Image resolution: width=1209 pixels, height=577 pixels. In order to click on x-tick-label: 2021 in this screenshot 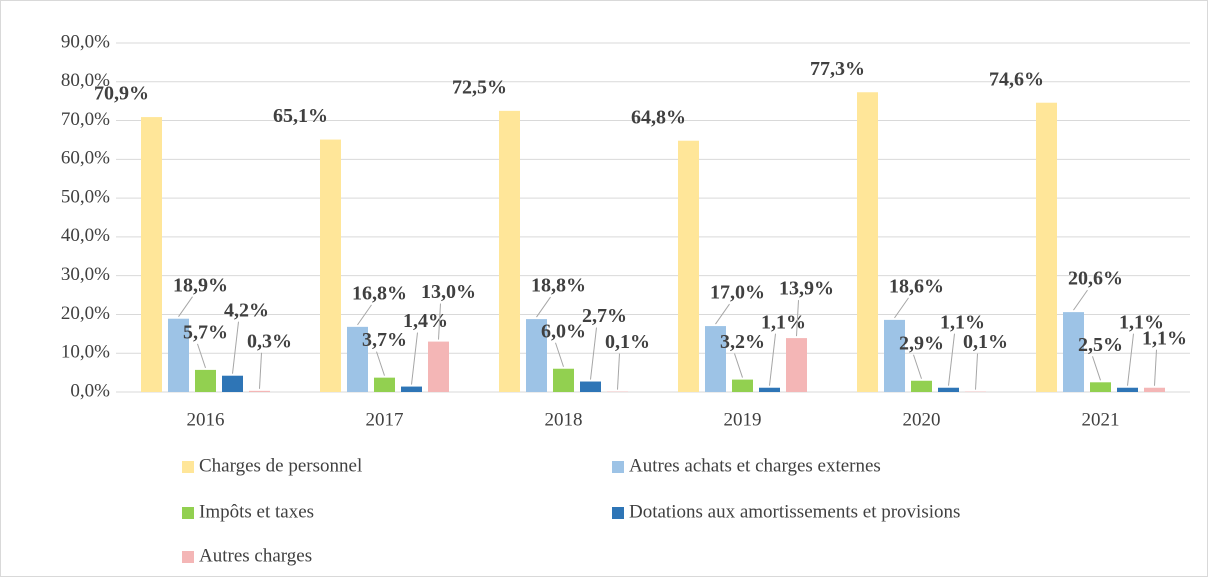, I will do `click(1101, 419)`.